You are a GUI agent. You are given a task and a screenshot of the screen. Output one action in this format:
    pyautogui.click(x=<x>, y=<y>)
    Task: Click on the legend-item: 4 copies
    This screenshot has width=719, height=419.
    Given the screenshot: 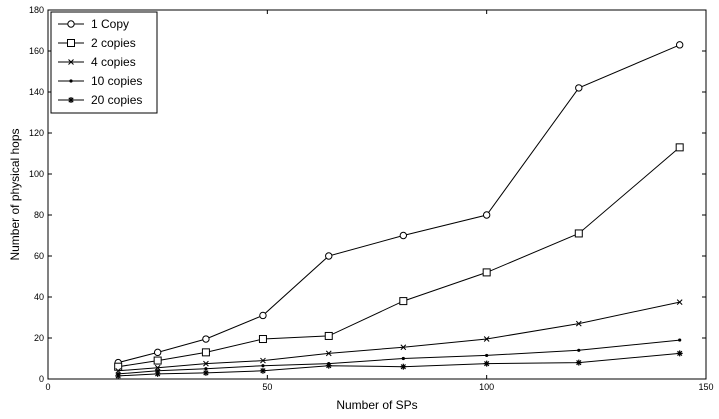 What is the action you would take?
    pyautogui.click(x=97, y=62)
    